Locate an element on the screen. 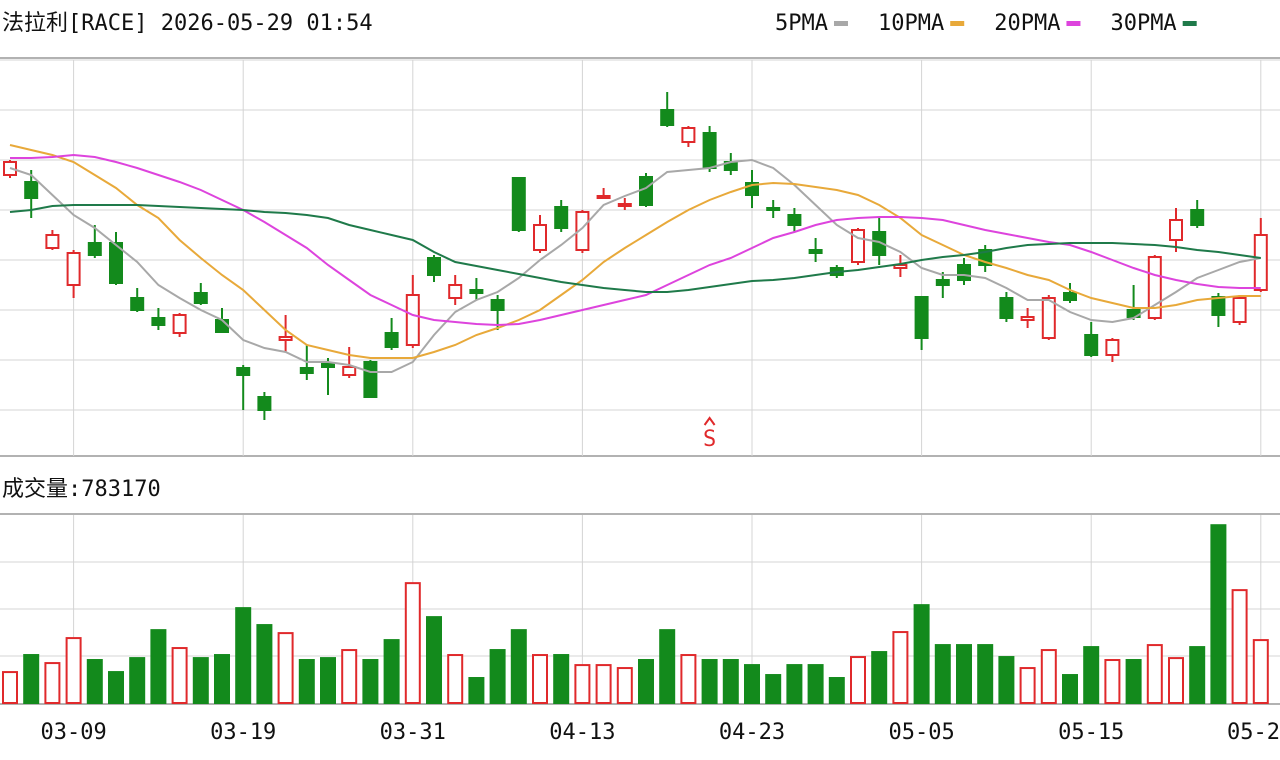  legend-label: 30PMA is located at coordinates (1143, 23).